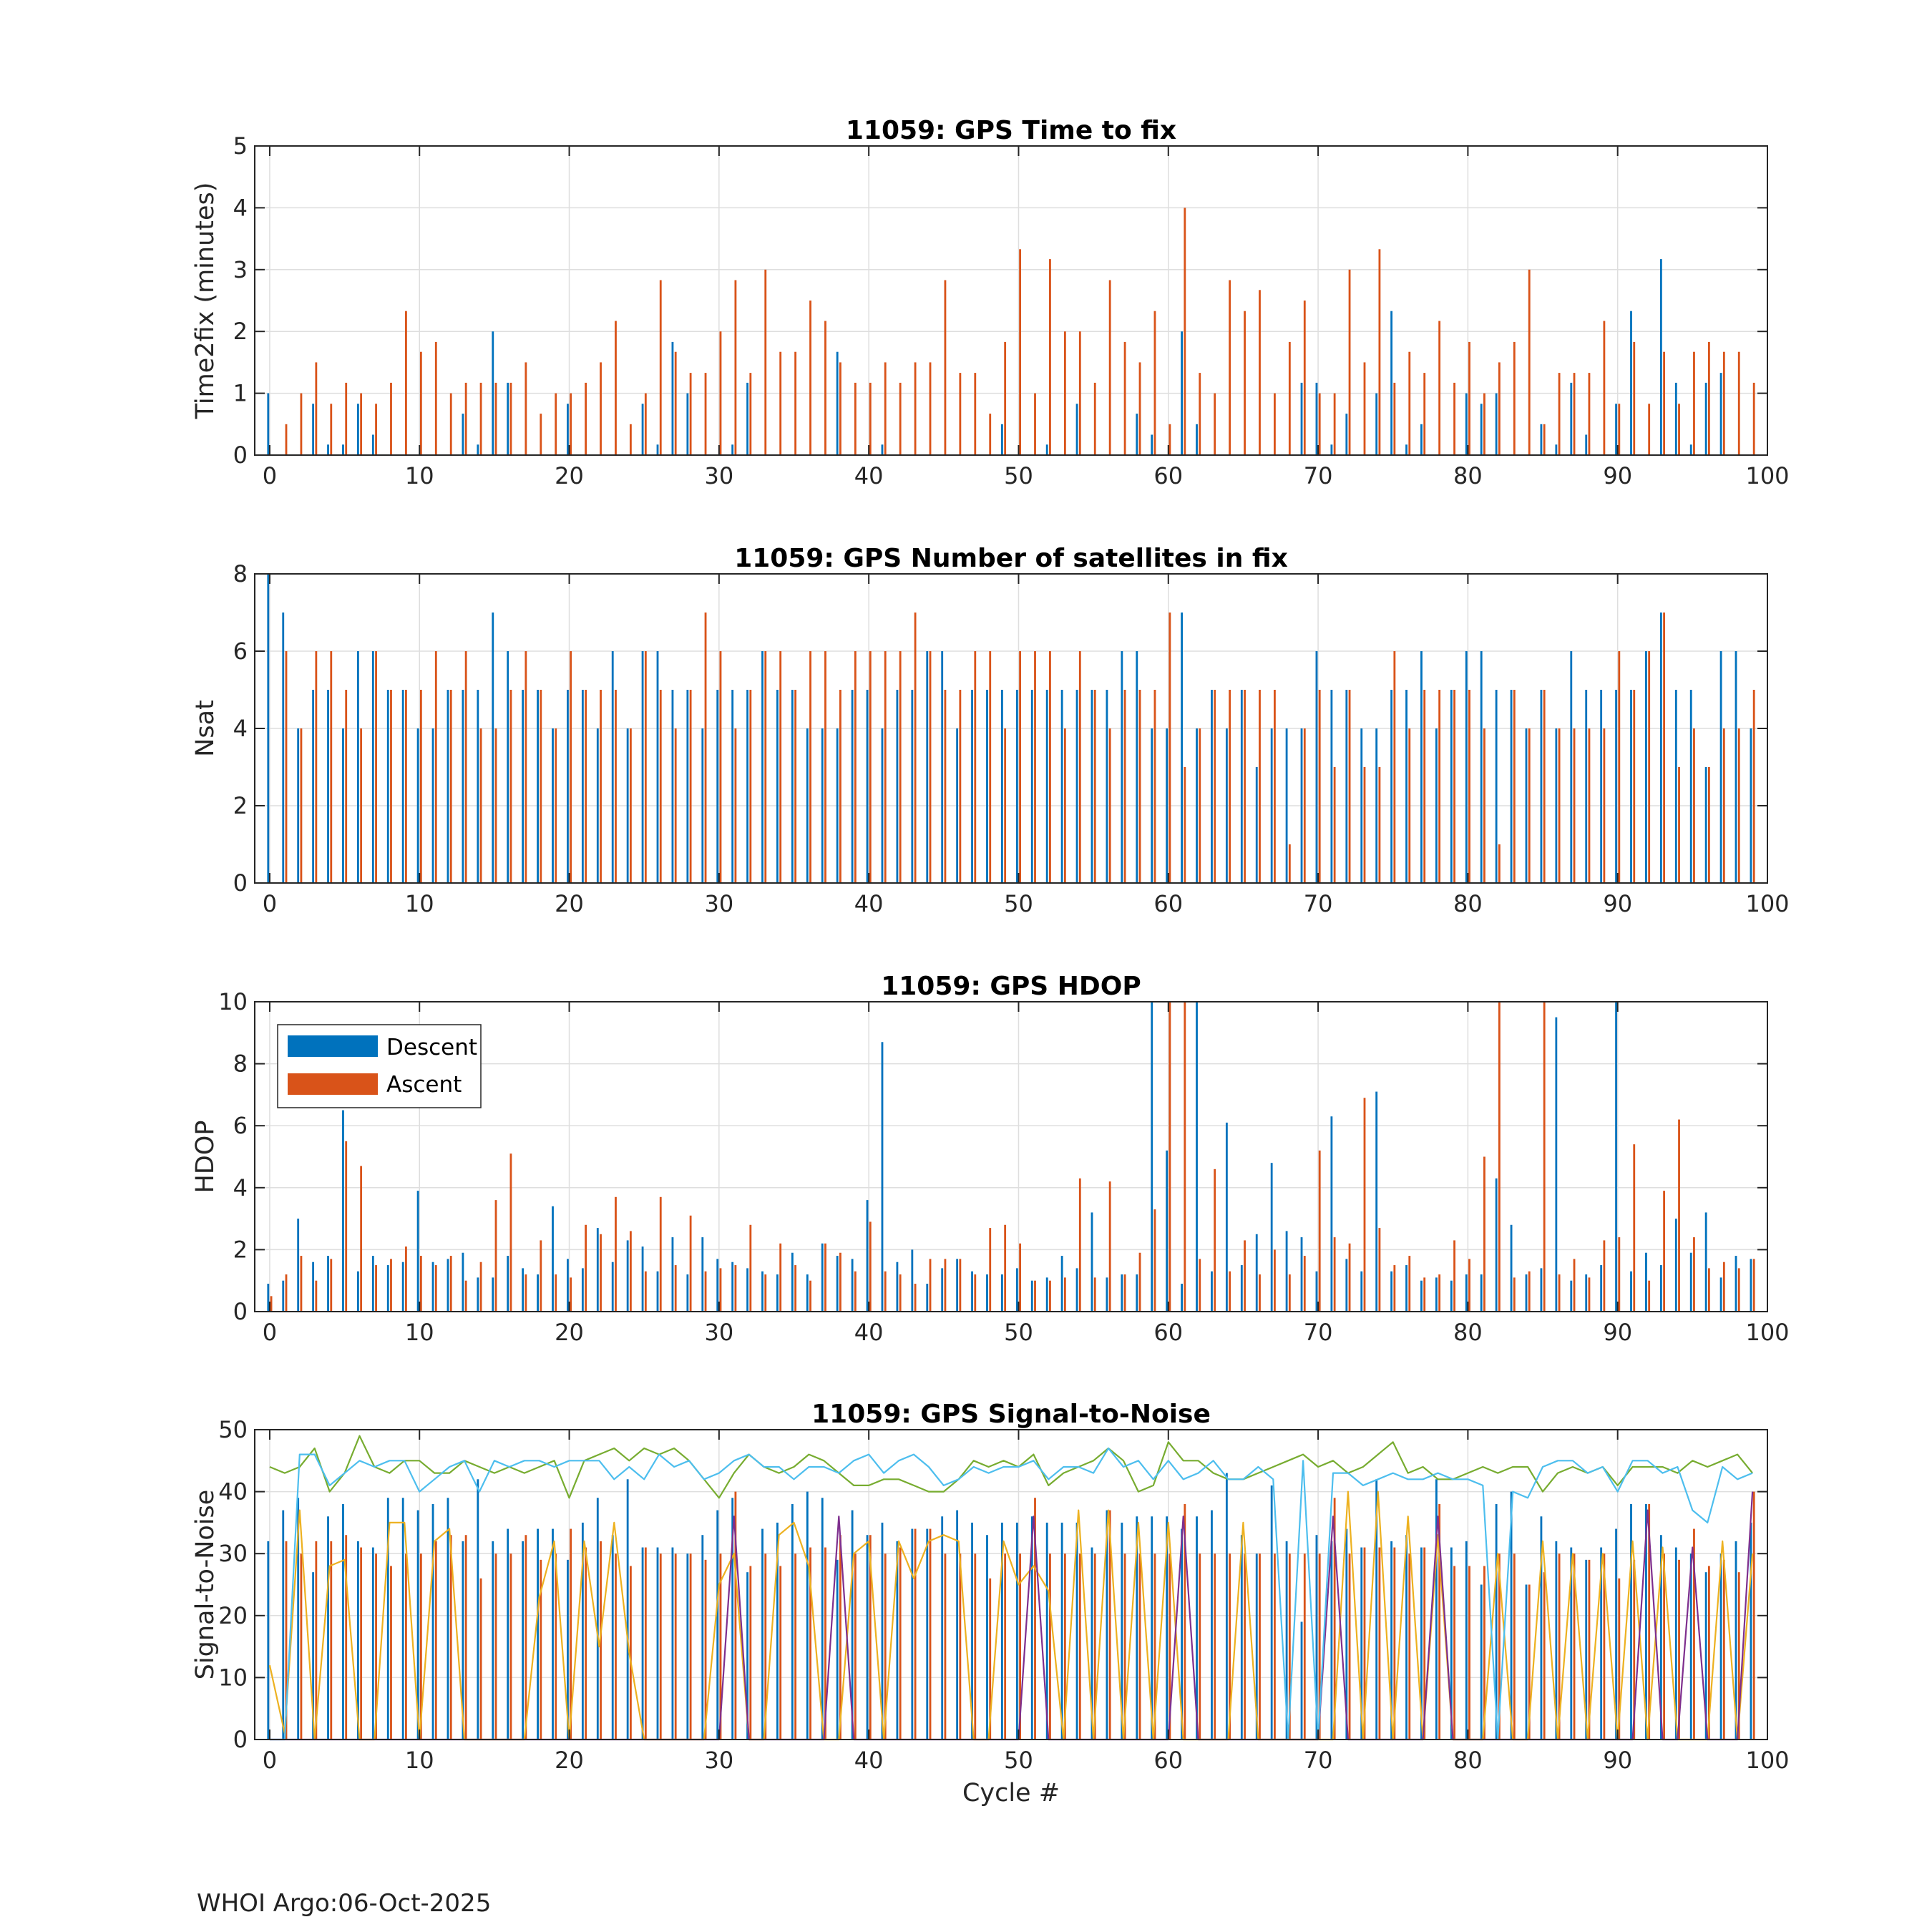 This screenshot has width=1932, height=1932. Describe the element at coordinates (1011, 1594) in the screenshot. I see `plot4-line-snr6` at that location.